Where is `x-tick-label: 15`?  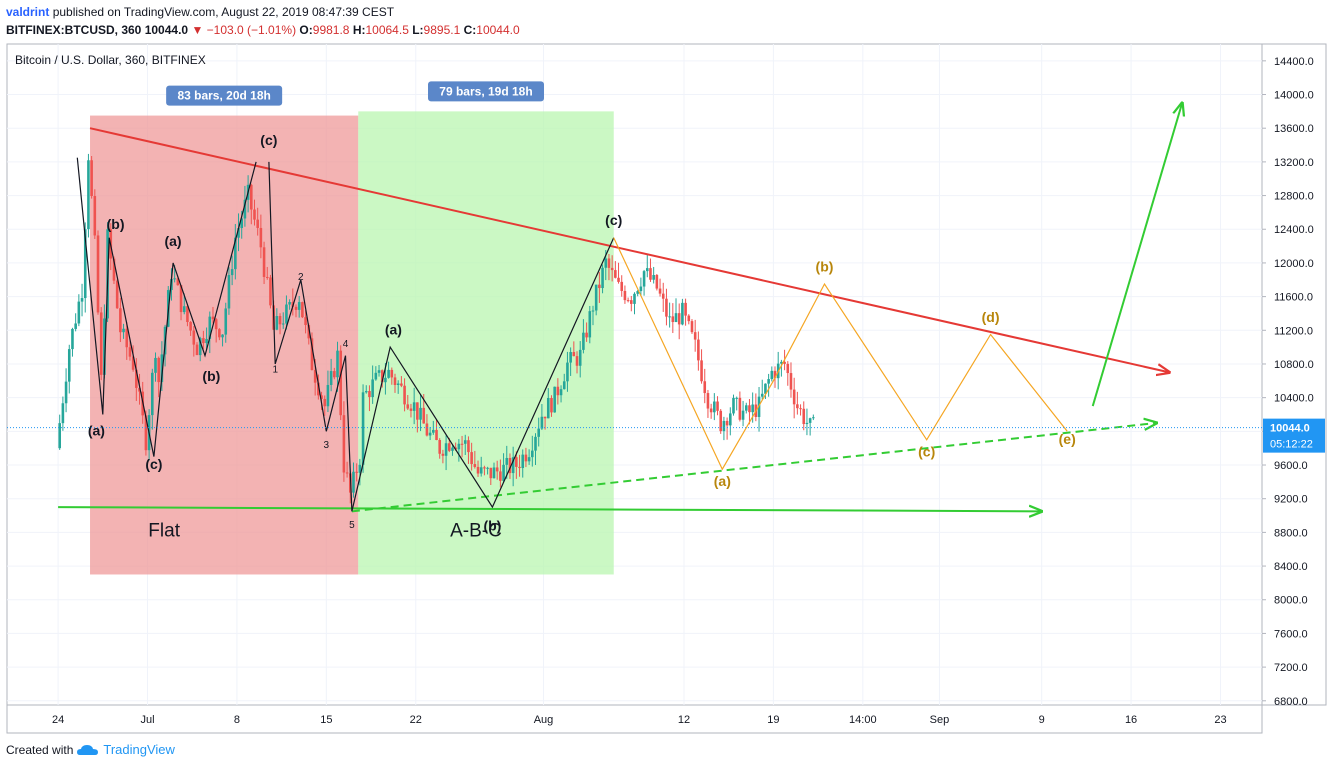
x-tick-label: 15 is located at coordinates (326, 720).